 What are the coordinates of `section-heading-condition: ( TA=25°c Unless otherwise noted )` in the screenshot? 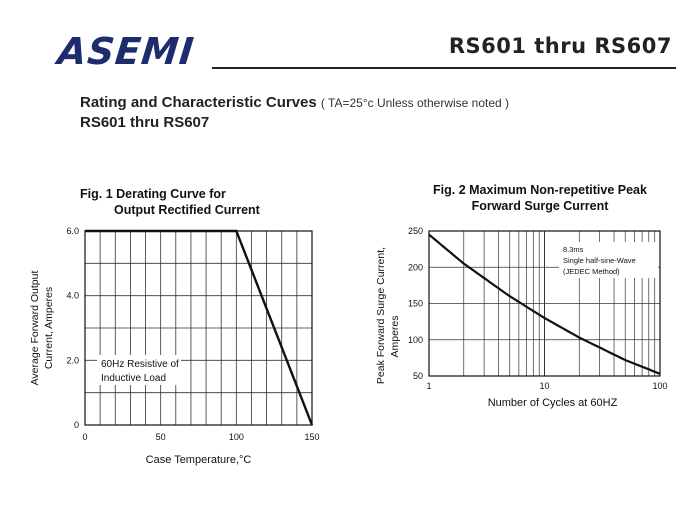 It's located at (415, 103).